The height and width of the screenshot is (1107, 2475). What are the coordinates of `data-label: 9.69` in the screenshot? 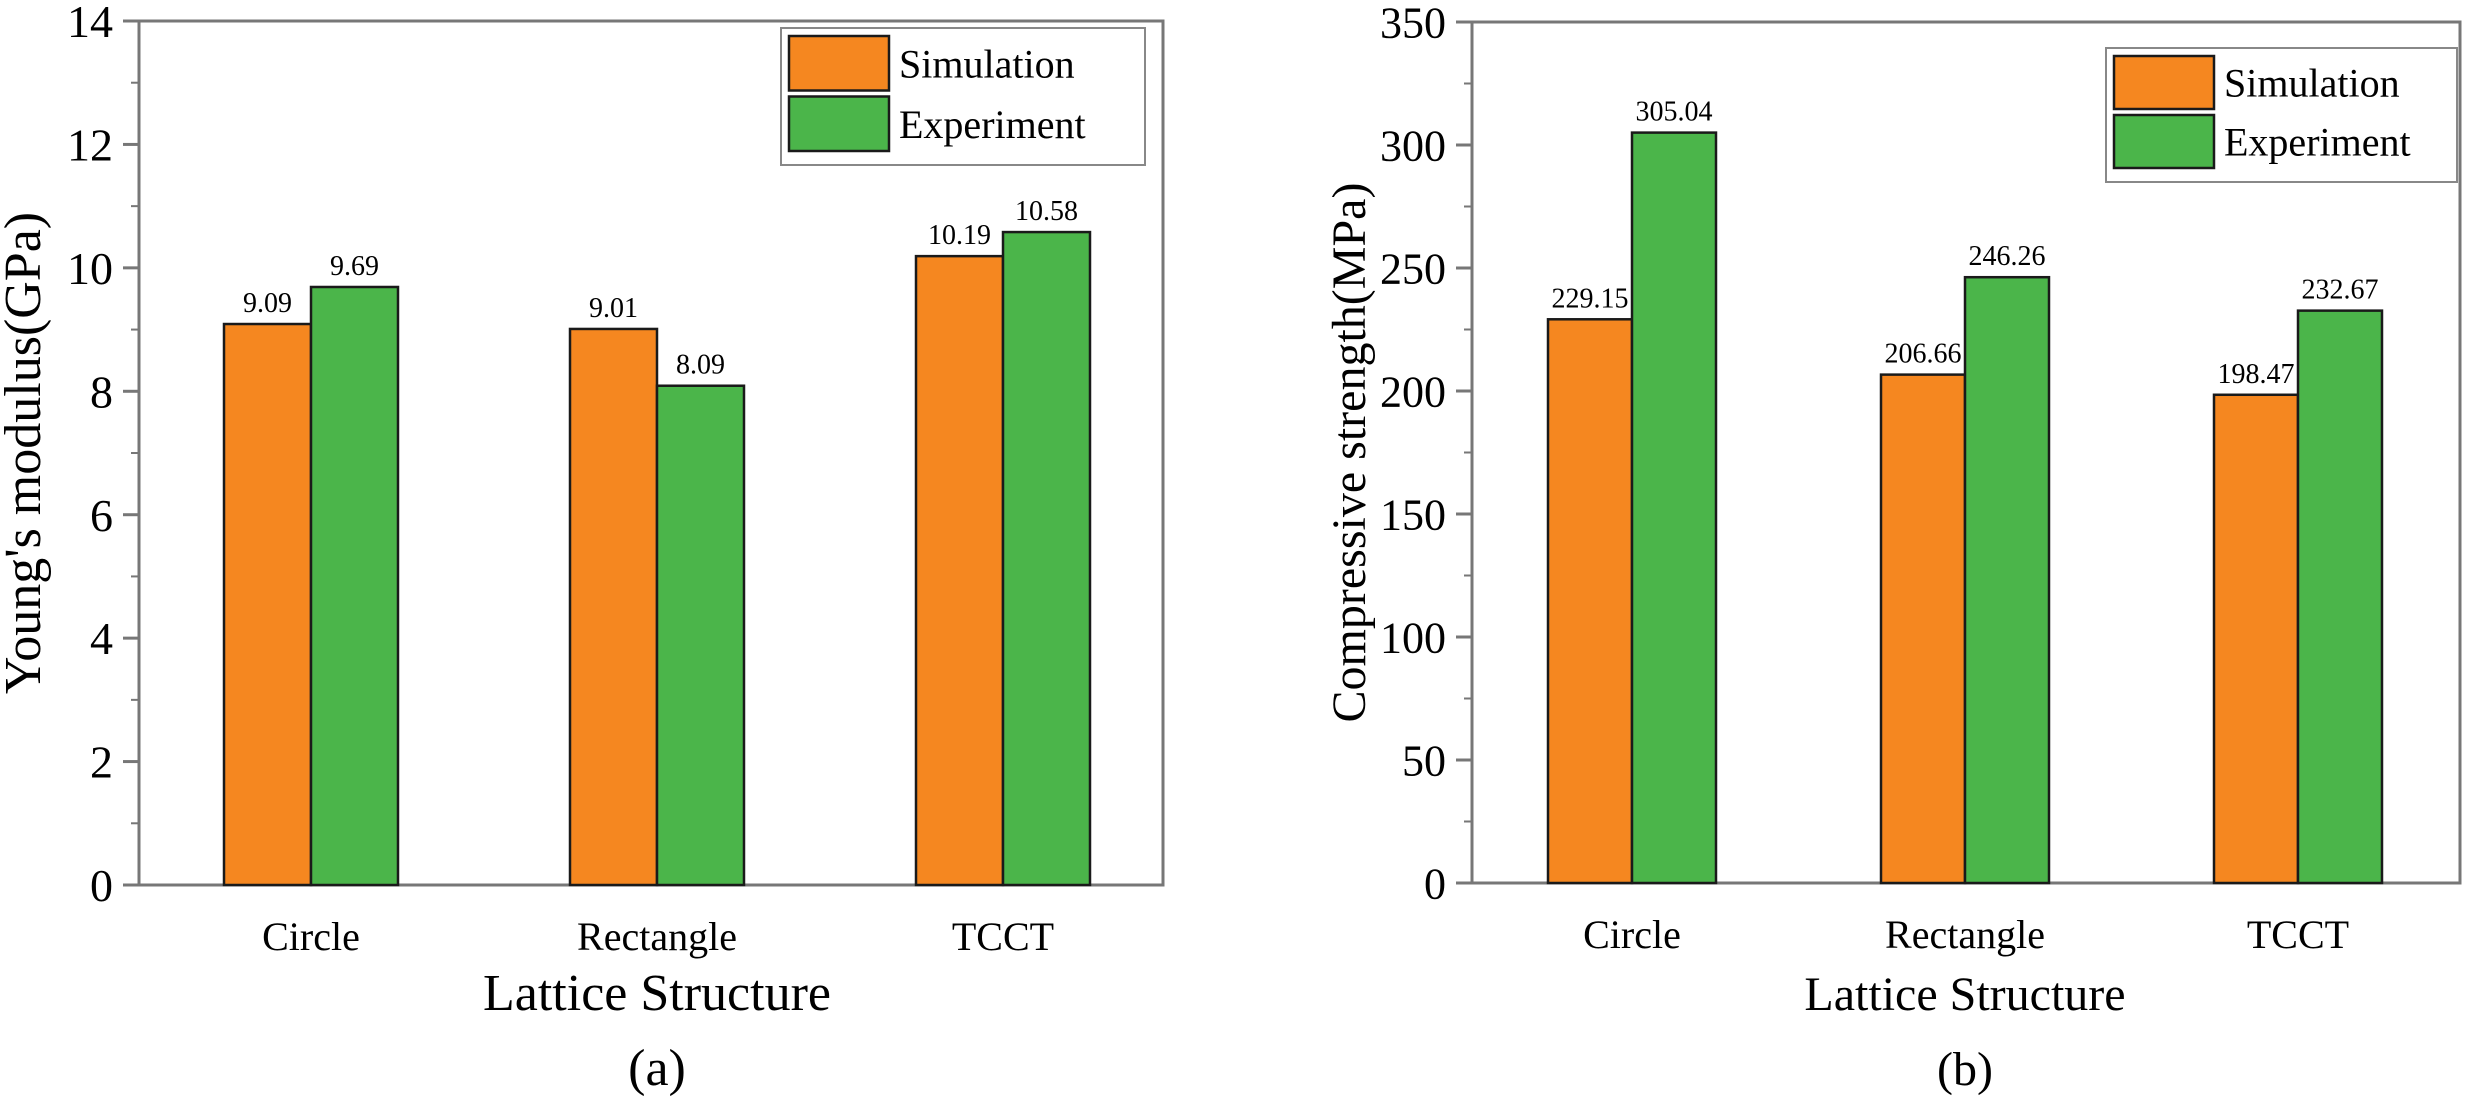 It's located at (354, 266).